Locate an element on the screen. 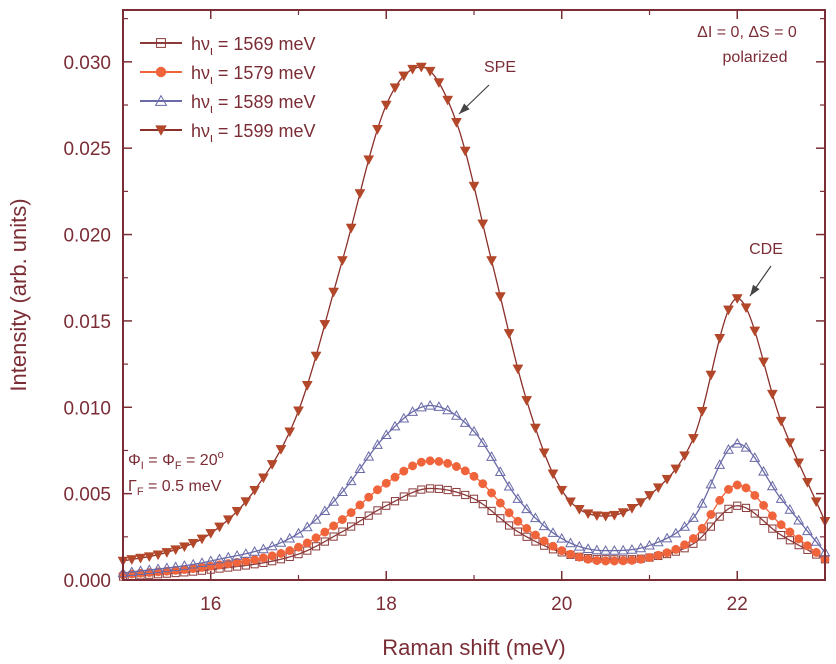  y-tick-label-0: 0.000 is located at coordinates (87, 581).